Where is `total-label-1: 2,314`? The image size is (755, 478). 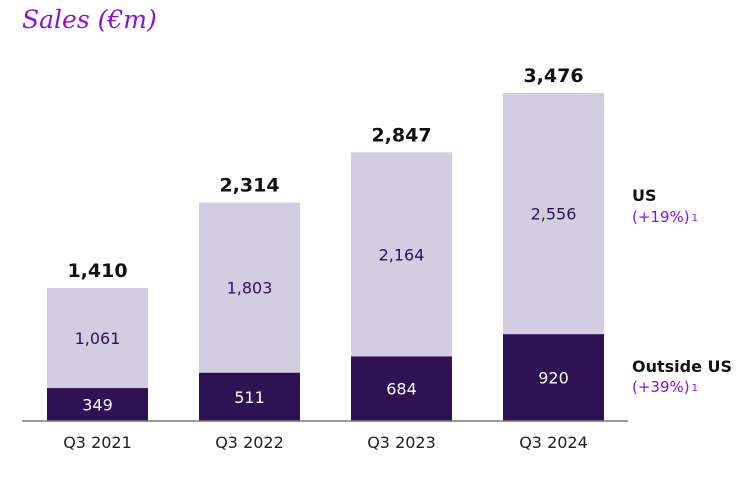 total-label-1: 2,314 is located at coordinates (249, 186).